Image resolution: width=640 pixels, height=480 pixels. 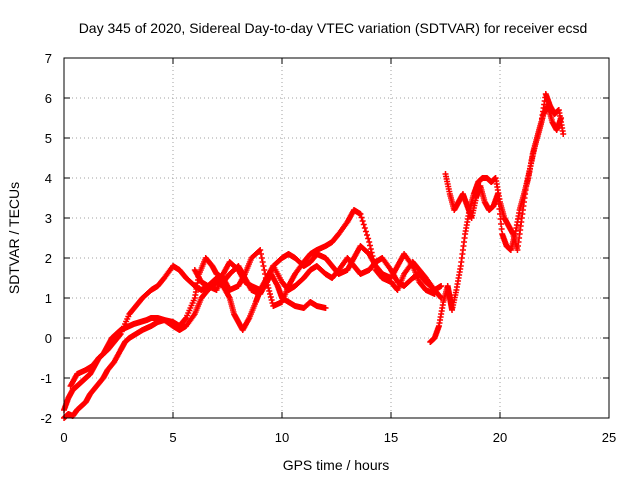 I want to click on x-tick-label: 5, so click(x=172, y=437).